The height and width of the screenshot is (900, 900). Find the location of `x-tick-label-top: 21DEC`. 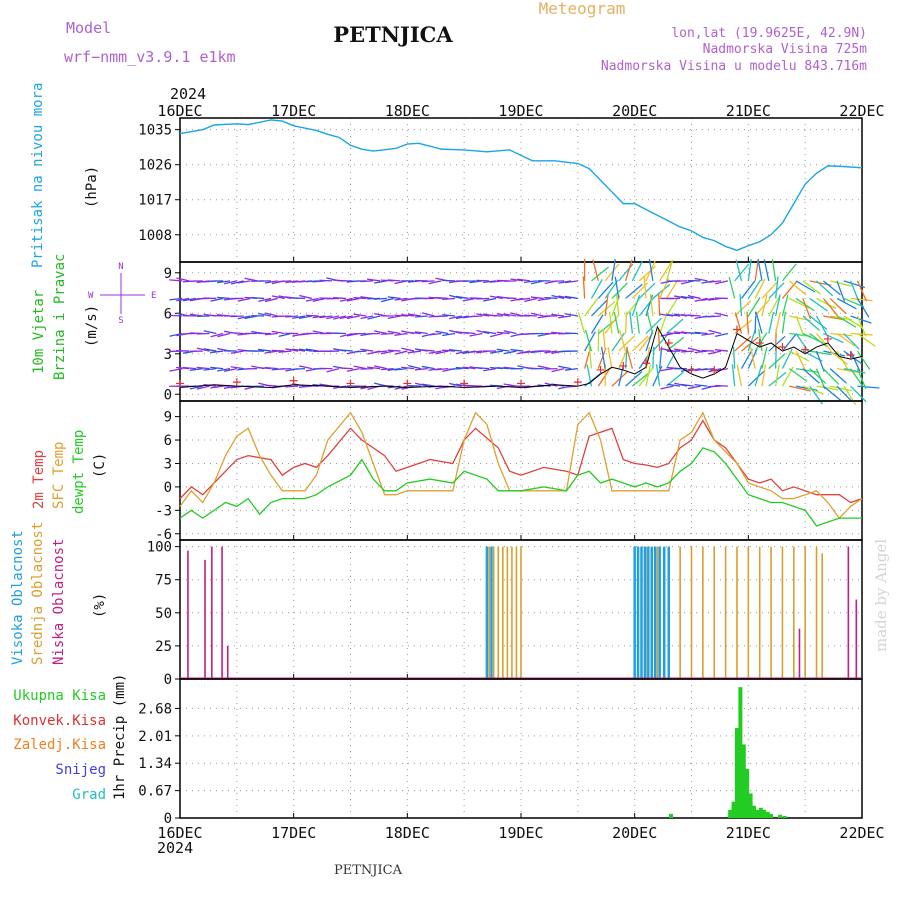

x-tick-label-top: 21DEC is located at coordinates (748, 111).